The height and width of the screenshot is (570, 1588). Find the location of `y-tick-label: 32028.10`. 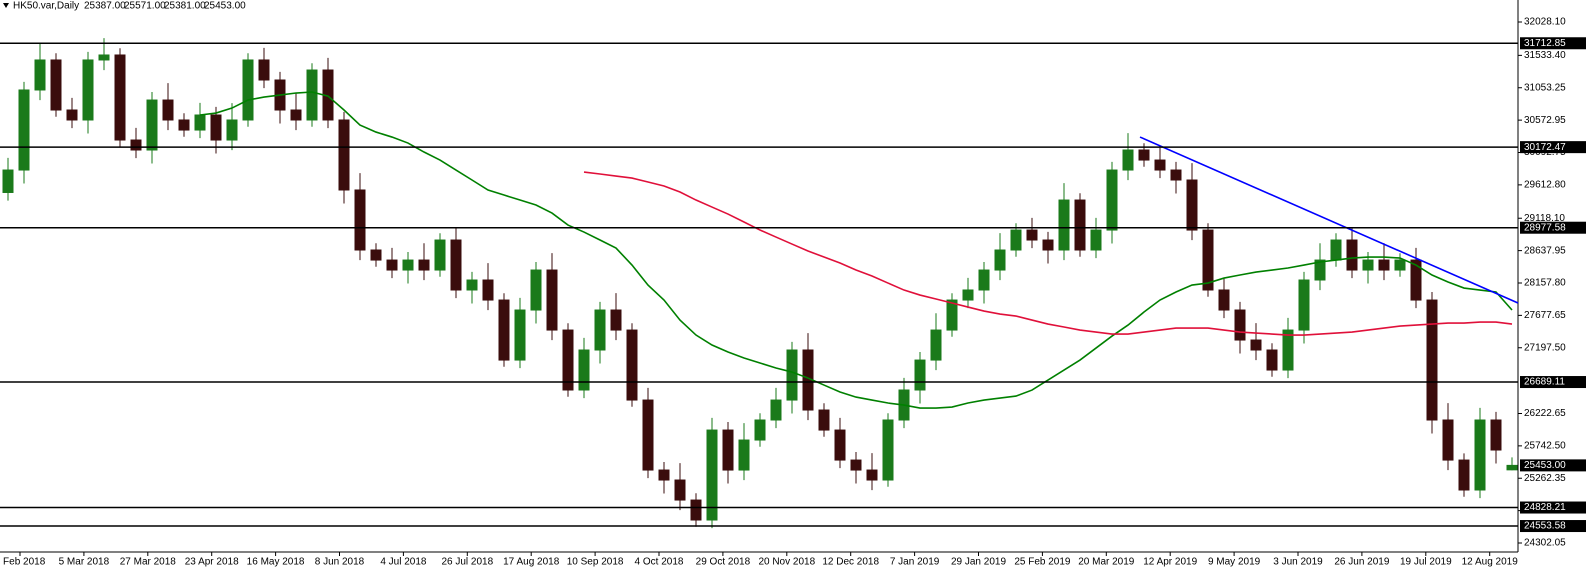

y-tick-label: 32028.10 is located at coordinates (1545, 22).